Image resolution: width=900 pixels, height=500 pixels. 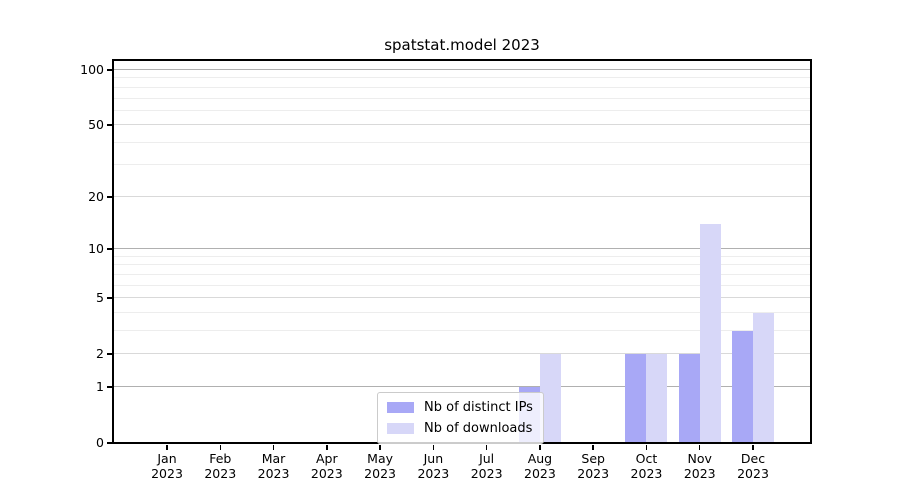 I want to click on y-tick-label-5: 5, so click(x=100, y=298).